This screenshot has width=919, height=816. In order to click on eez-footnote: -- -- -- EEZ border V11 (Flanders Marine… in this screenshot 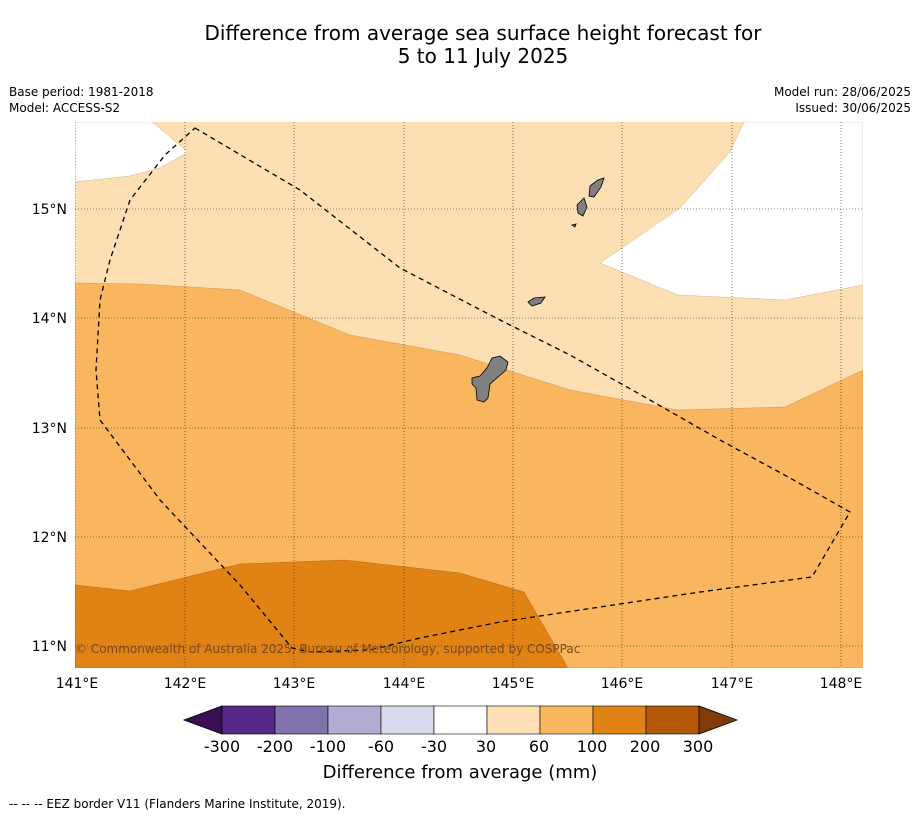, I will do `click(177, 804)`.